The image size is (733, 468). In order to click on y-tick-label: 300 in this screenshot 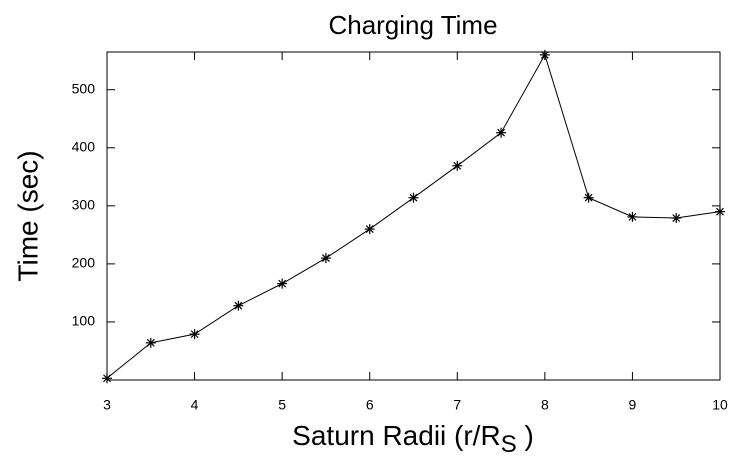, I will do `click(84, 205)`.